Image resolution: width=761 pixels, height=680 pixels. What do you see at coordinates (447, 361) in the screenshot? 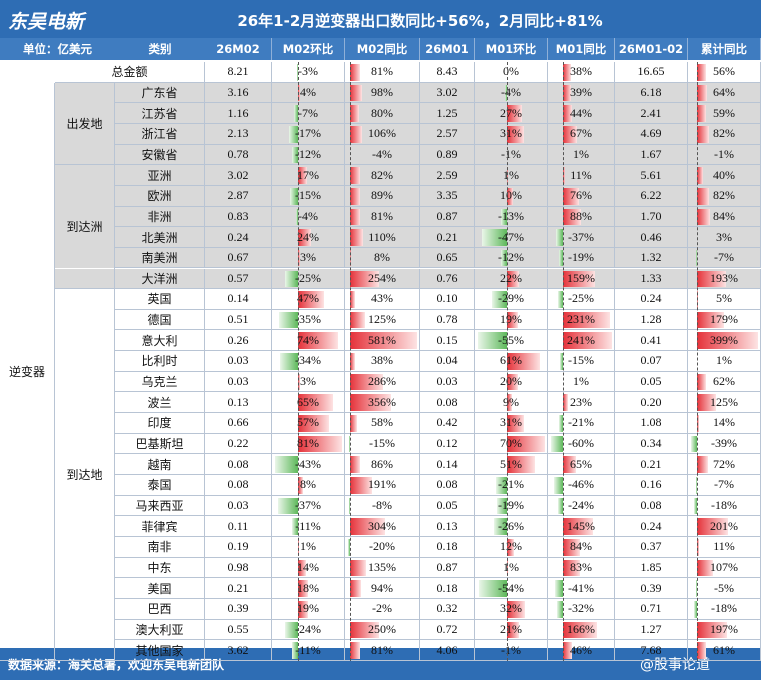
I see `cell: 0.04` at bounding box center [447, 361].